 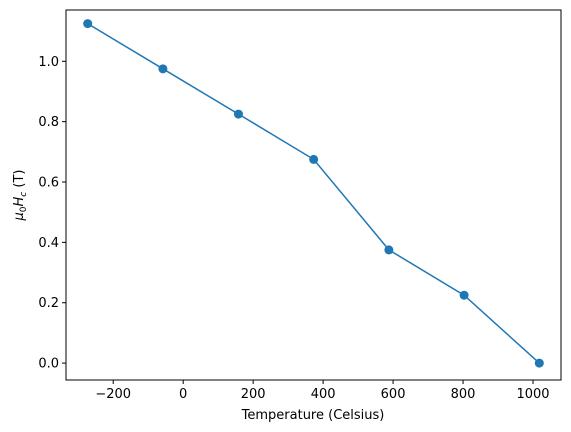 I want to click on y-label-mu: μ, so click(x=19, y=216).